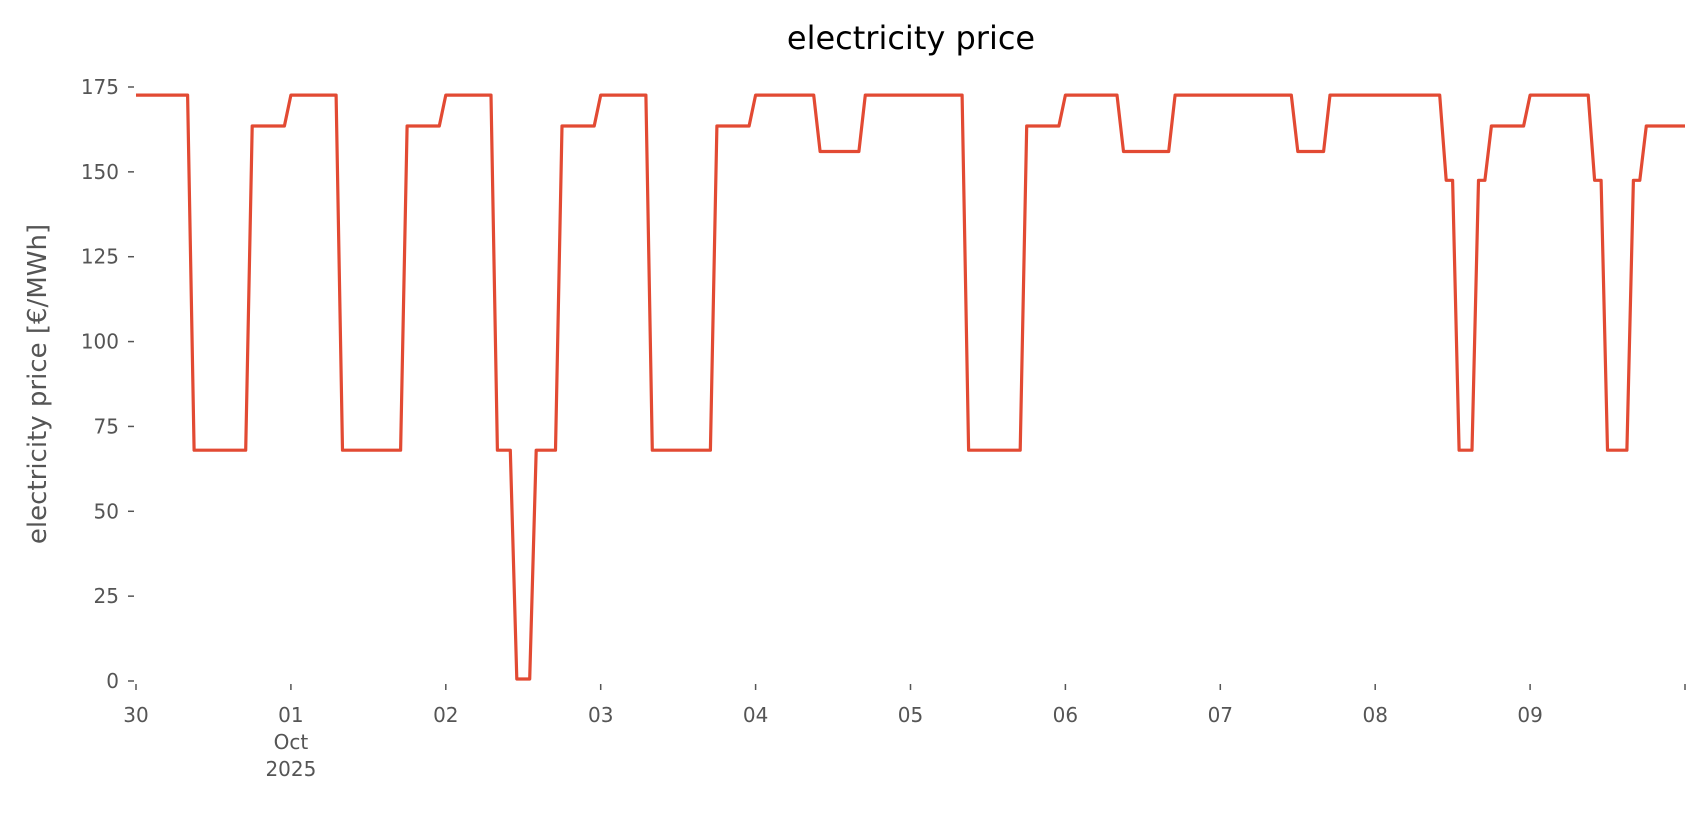 This screenshot has width=1706, height=819. What do you see at coordinates (38, 384) in the screenshot?
I see `y-axis-label: electricity price [€/MWh]` at bounding box center [38, 384].